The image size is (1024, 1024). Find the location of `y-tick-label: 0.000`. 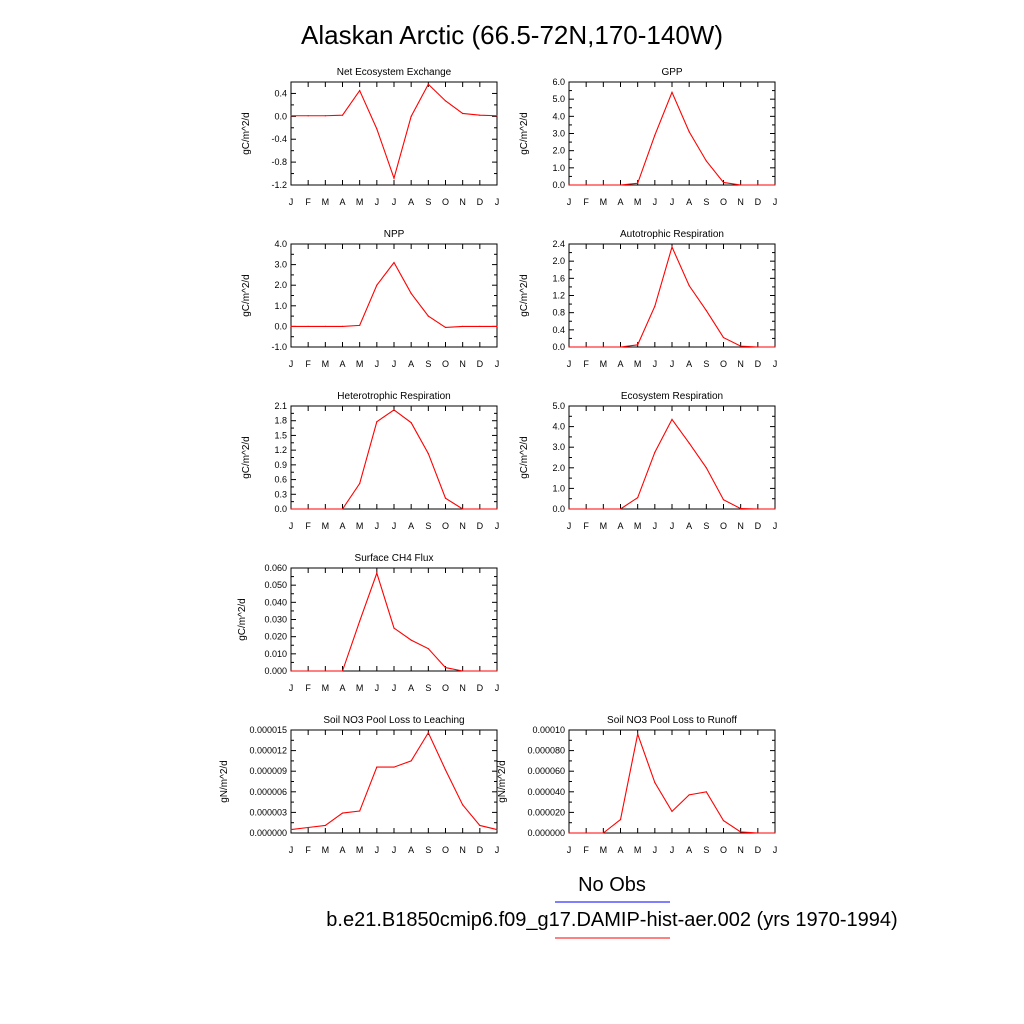

y-tick-label: 0.000 is located at coordinates (275, 671).